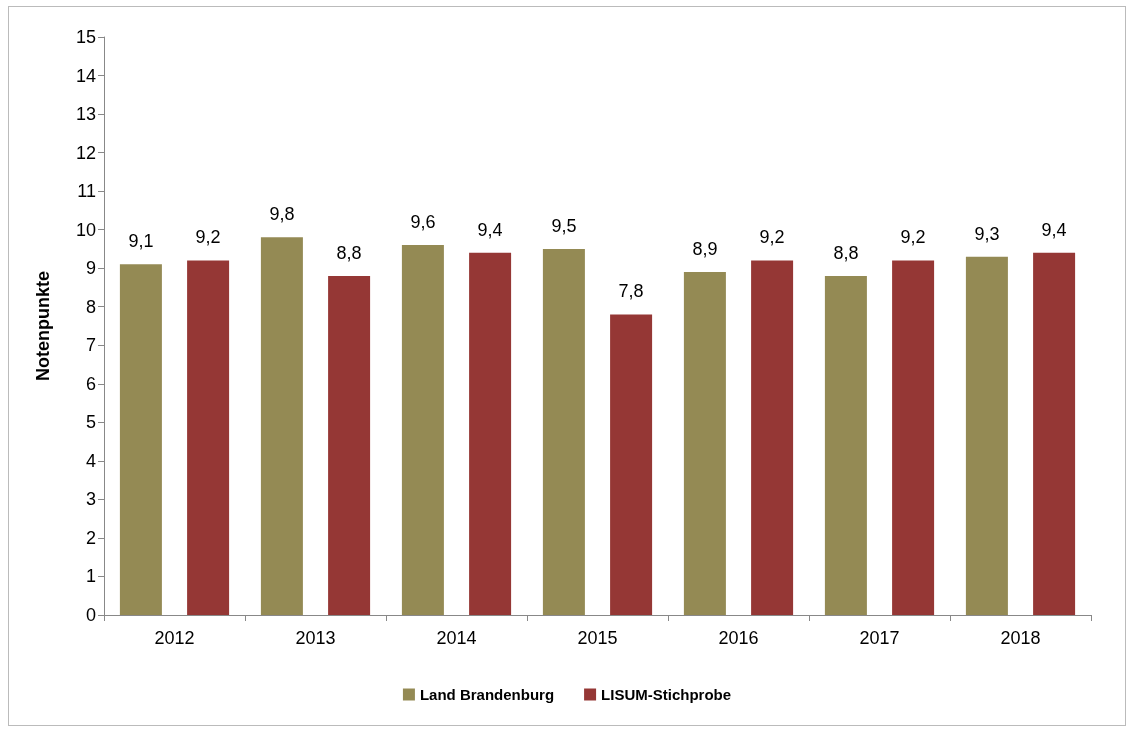  What do you see at coordinates (738, 638) in the screenshot?
I see `x-tick-label: 2016` at bounding box center [738, 638].